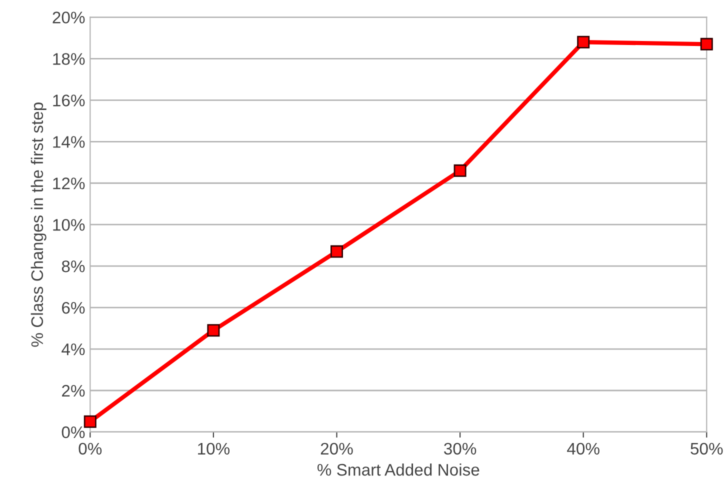  Describe the element at coordinates (73, 308) in the screenshot. I see `y-tick-label: 6%` at that location.